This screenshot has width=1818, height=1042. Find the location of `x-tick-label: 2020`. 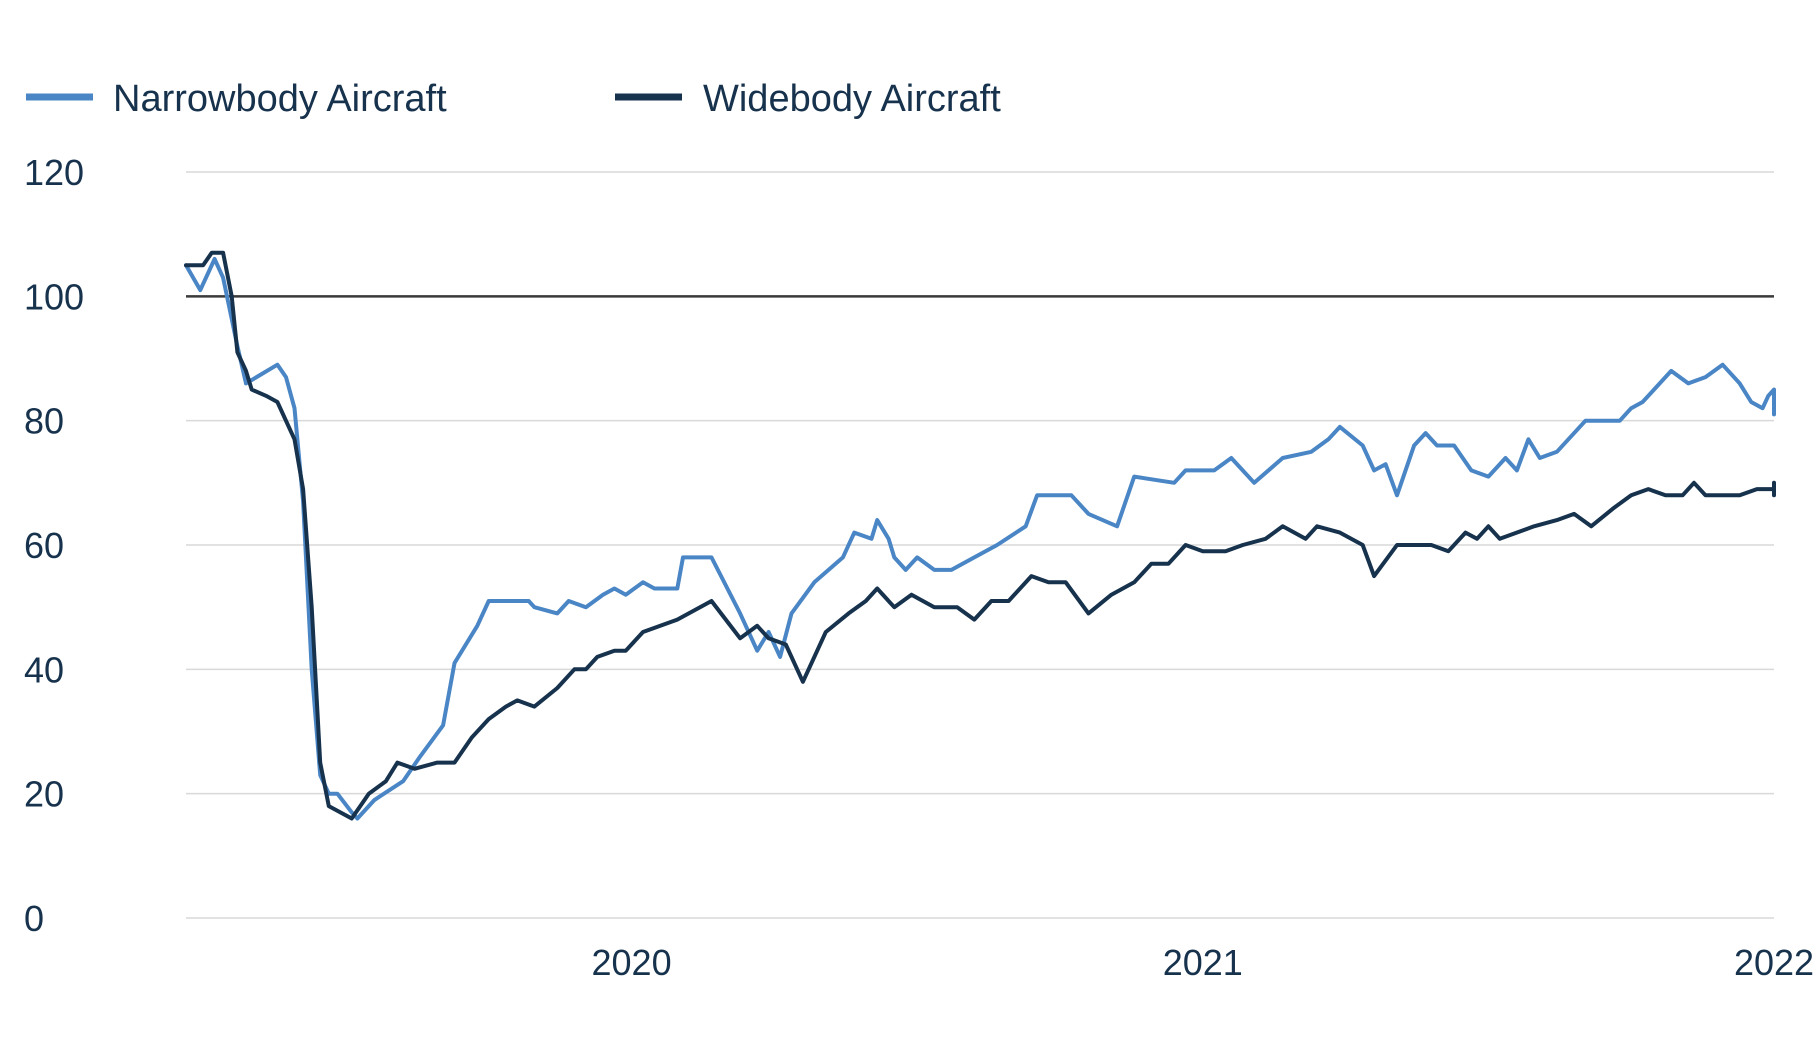

x-tick-label: 2020 is located at coordinates (632, 962).